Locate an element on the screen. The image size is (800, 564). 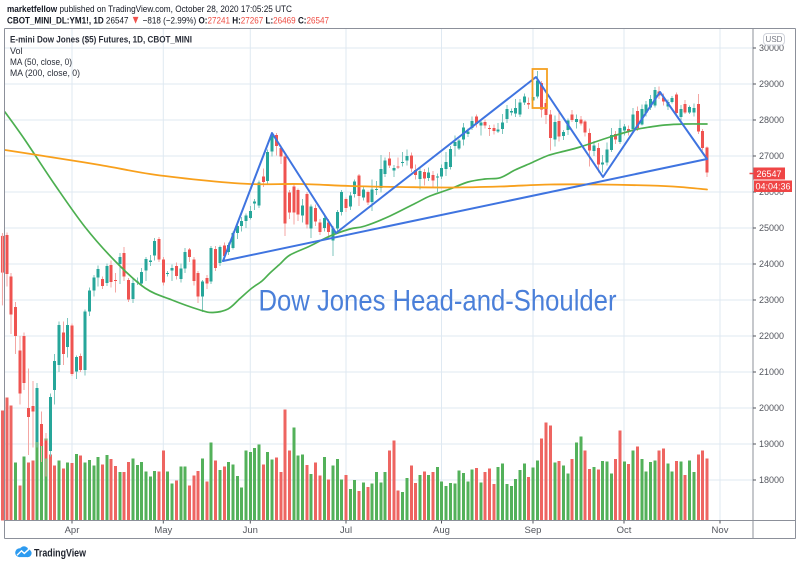
svg-text: Aug is located at coordinates (441, 530).